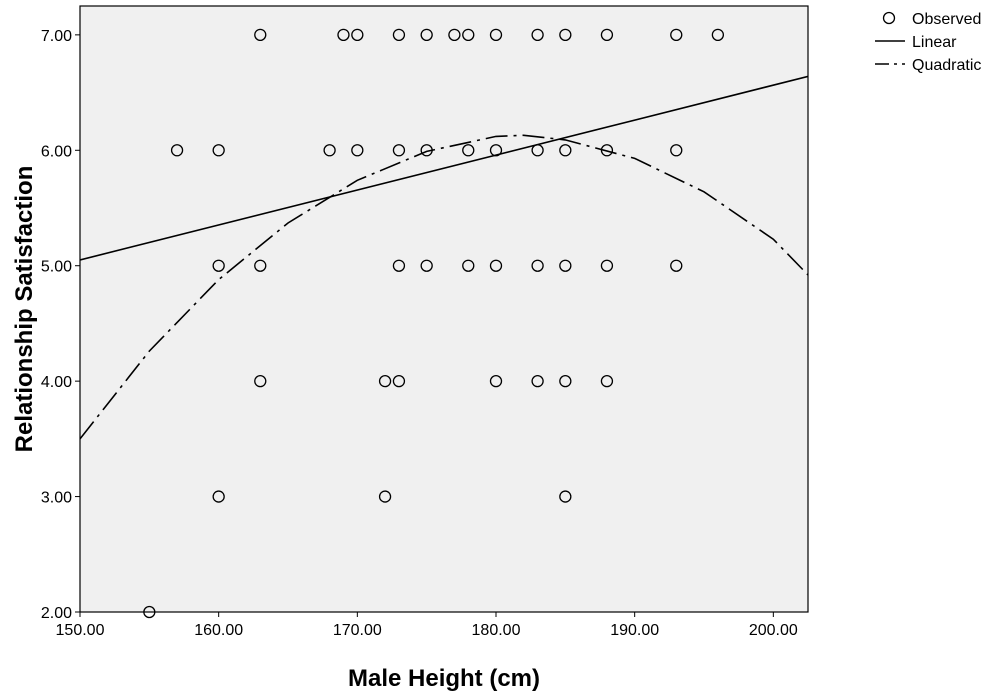 Image resolution: width=1002 pixels, height=698 pixels. Describe the element at coordinates (444, 678) in the screenshot. I see `x-axis-title: Male Height (cm)` at that location.